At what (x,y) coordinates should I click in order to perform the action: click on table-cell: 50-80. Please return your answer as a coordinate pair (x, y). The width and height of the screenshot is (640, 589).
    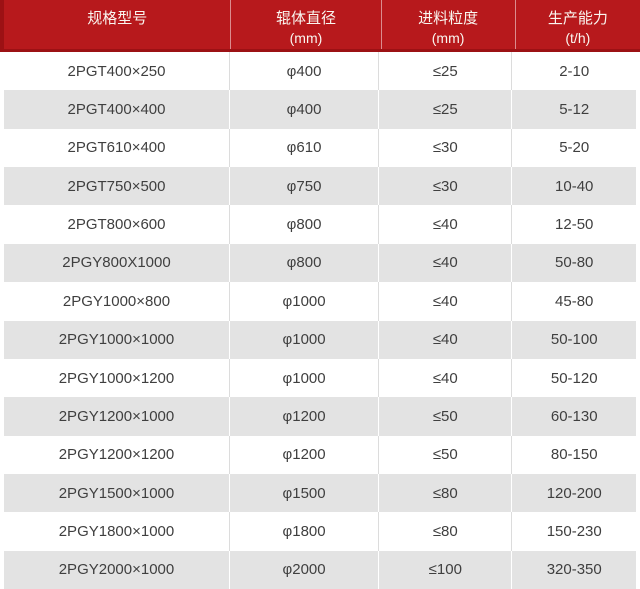
    Looking at the image, I should click on (573, 263).